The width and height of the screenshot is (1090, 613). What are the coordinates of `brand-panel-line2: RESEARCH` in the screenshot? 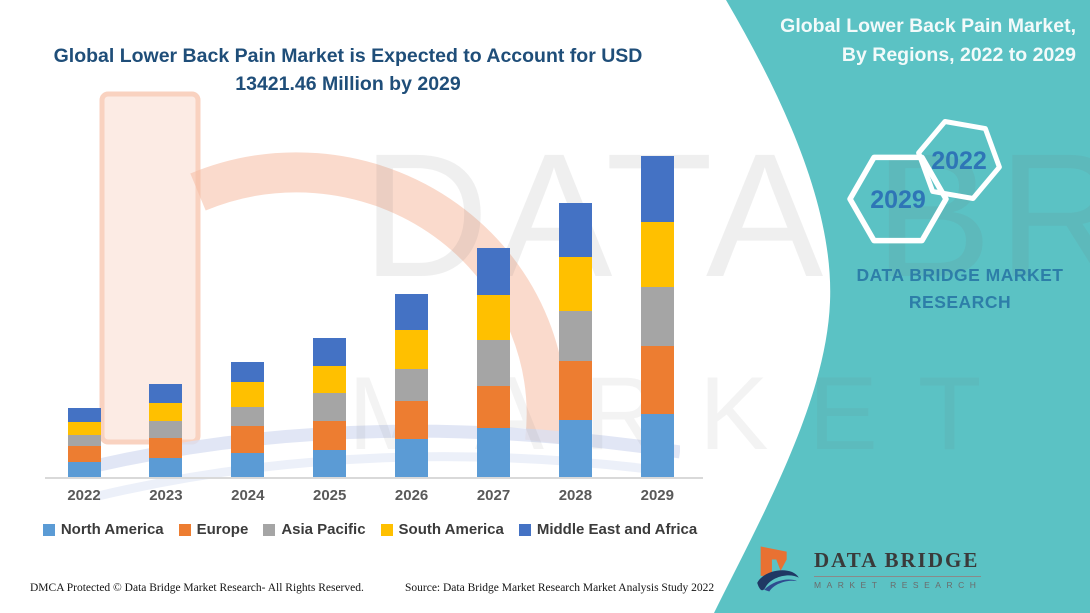 It's located at (960, 302).